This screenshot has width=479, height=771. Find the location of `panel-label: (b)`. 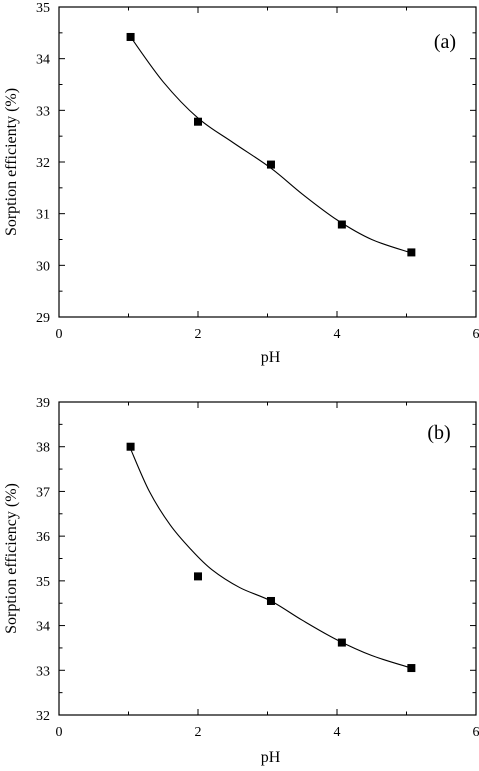

panel-label: (b) is located at coordinates (438, 433).